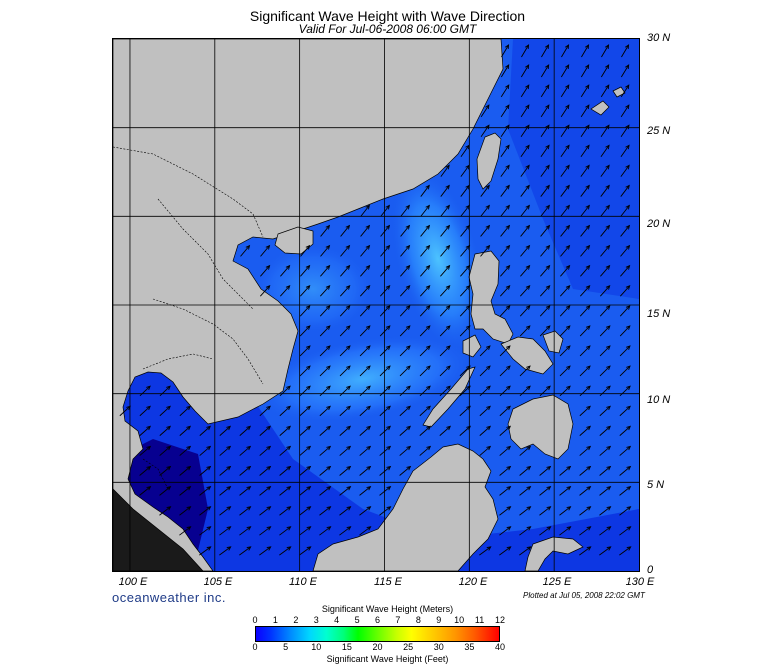 The image size is (775, 665). What do you see at coordinates (405, 507) in the screenshot?
I see `land-borneo` at bounding box center [405, 507].